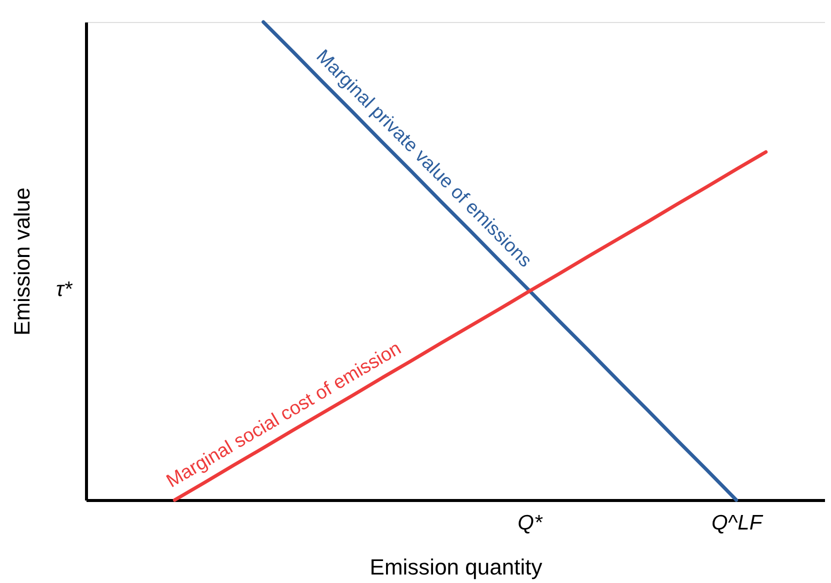 This screenshot has width=831, height=583. I want to click on x-tick-label: Q^LF, so click(737, 523).